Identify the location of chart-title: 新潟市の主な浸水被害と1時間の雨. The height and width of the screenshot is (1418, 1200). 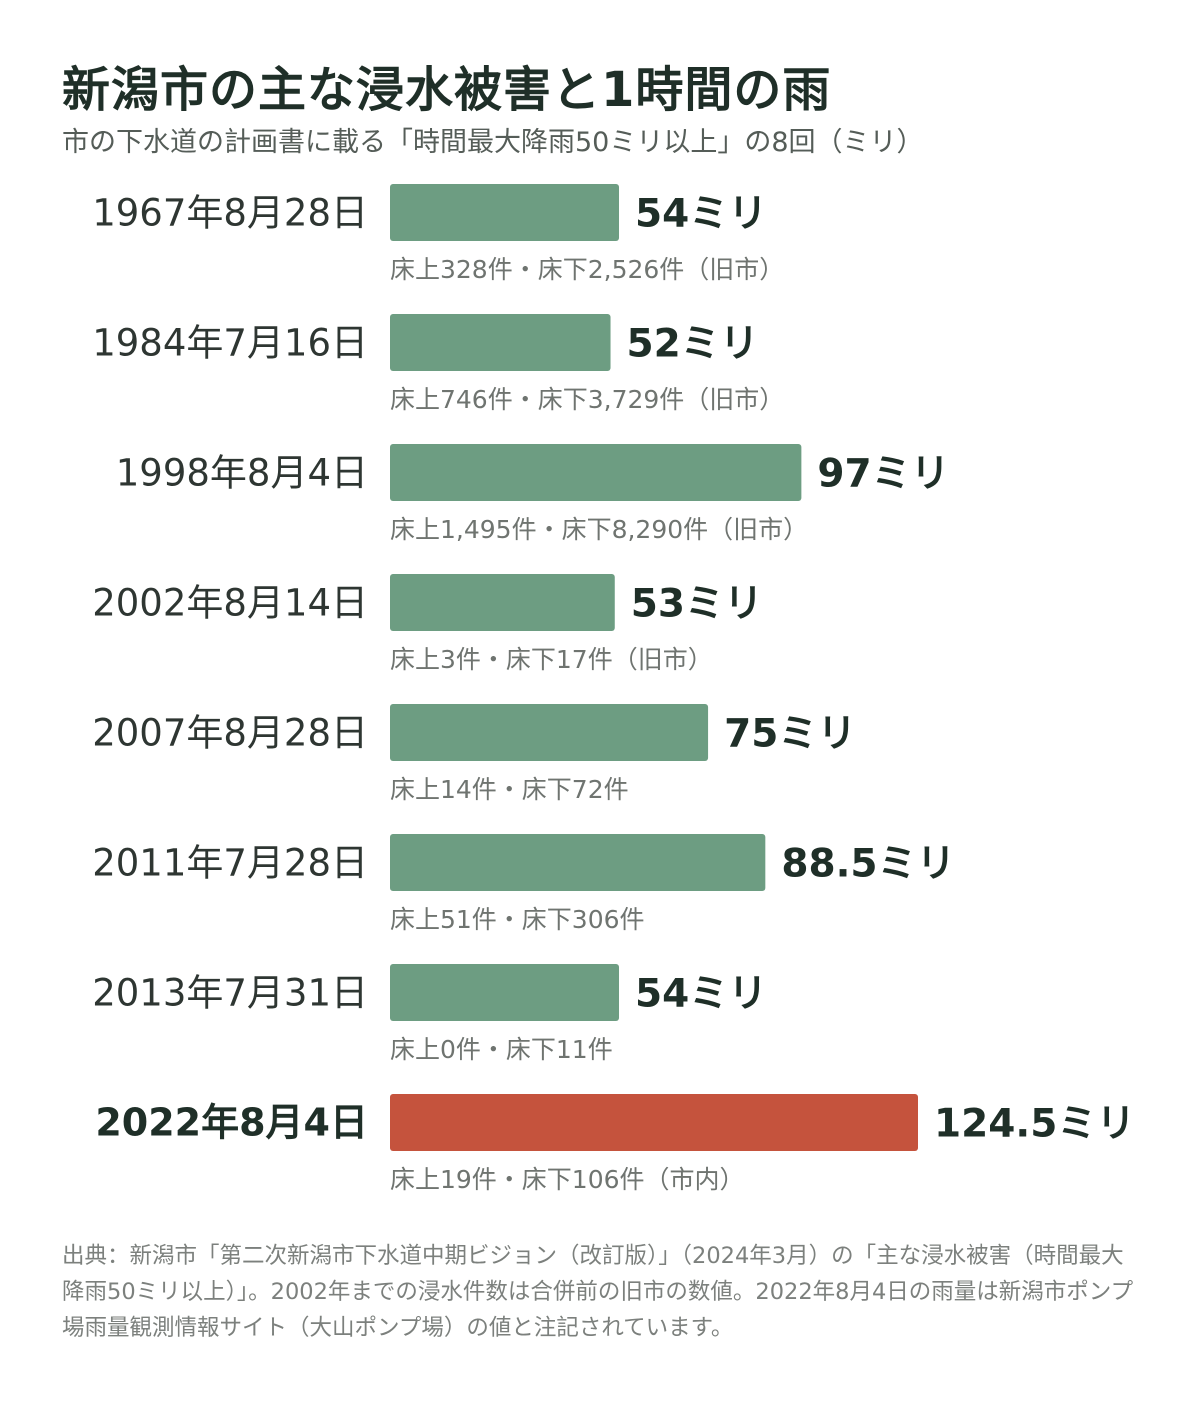
(447, 90).